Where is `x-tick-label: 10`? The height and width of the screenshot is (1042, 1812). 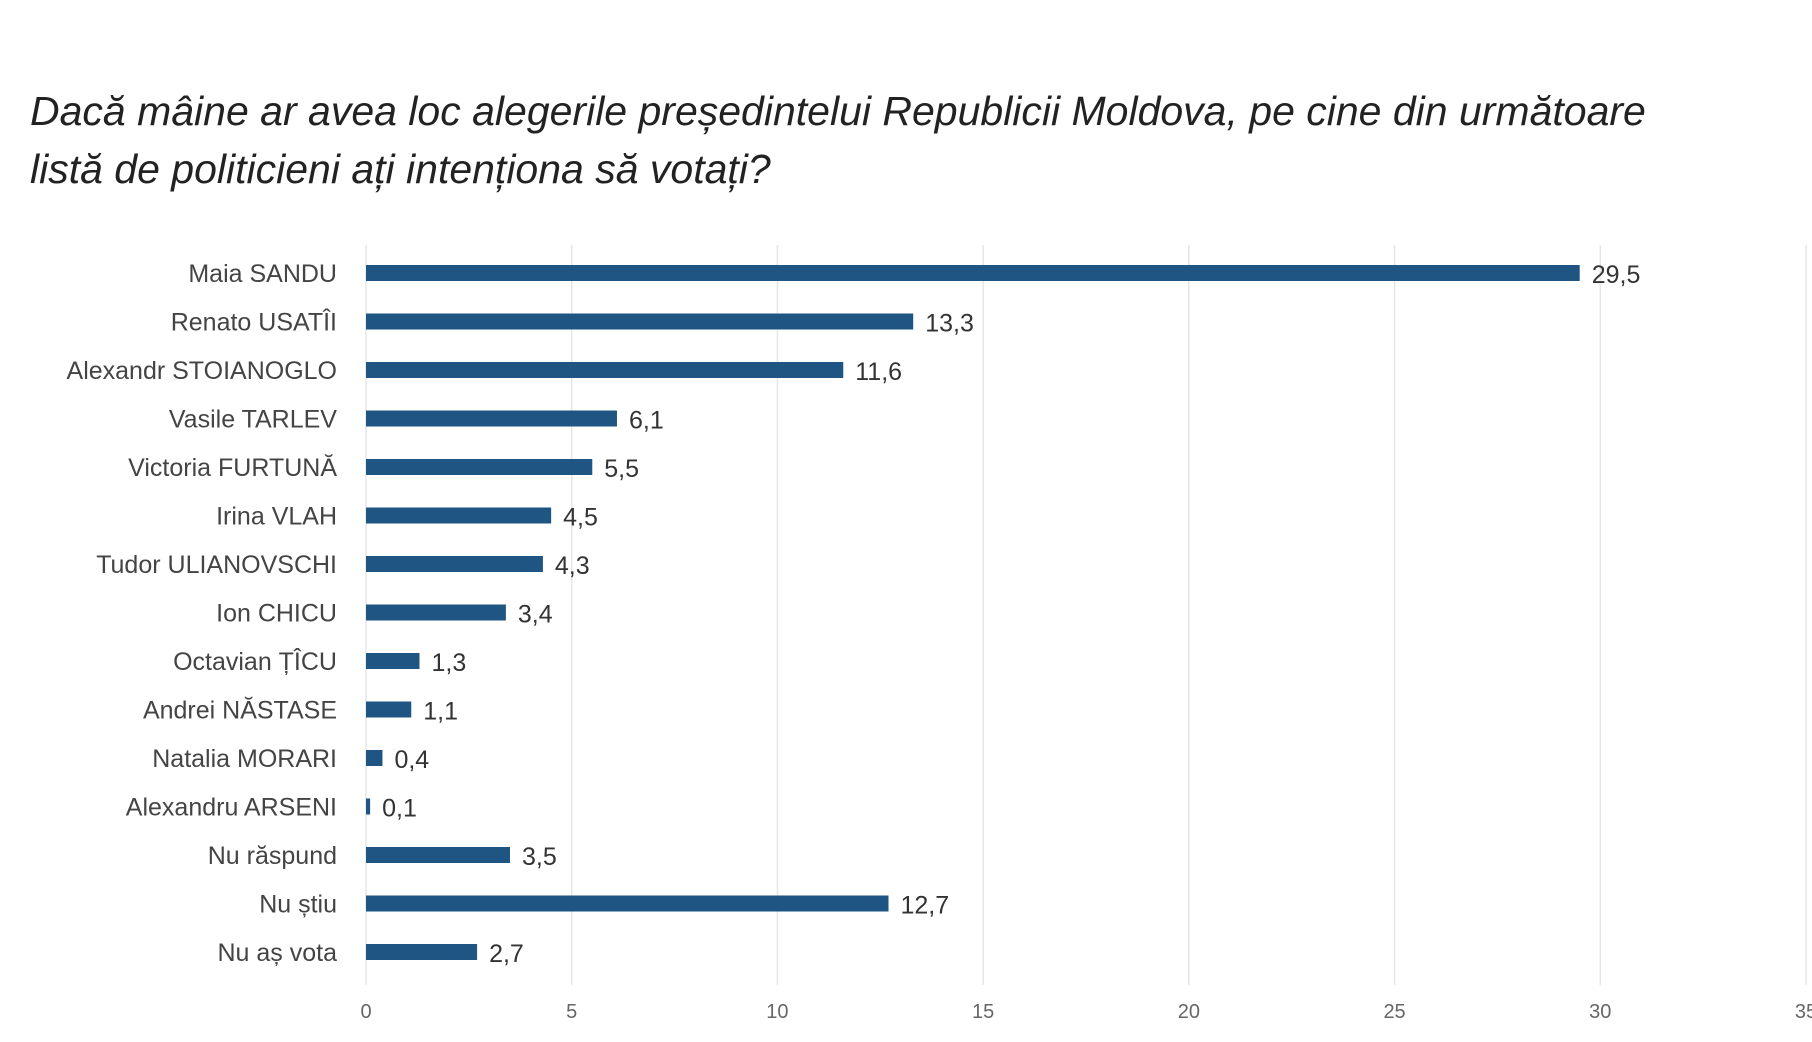 x-tick-label: 10 is located at coordinates (777, 1012).